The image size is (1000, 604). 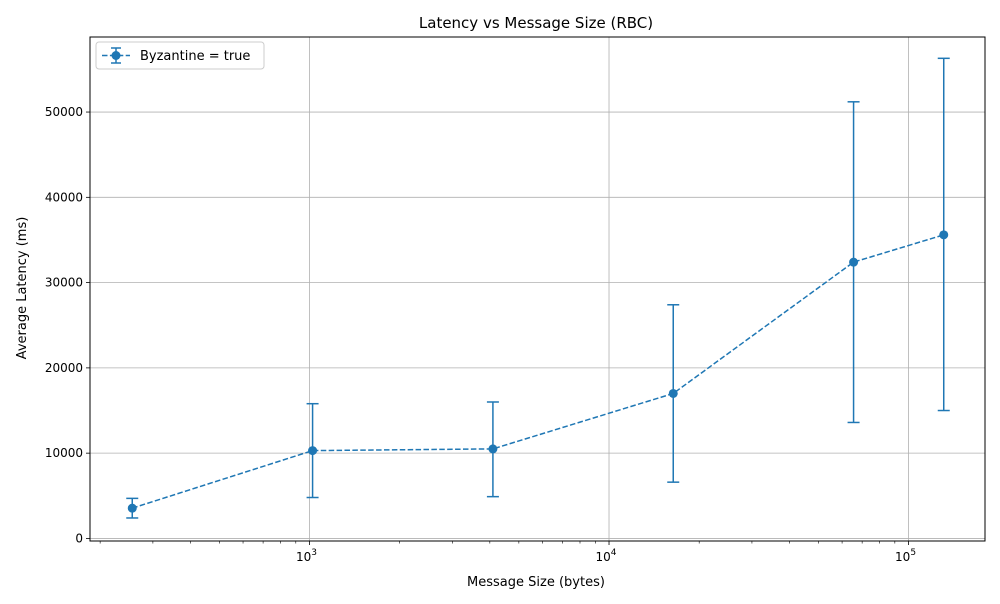 I want to click on legend-label: Byzantine = true, so click(x=195, y=56).